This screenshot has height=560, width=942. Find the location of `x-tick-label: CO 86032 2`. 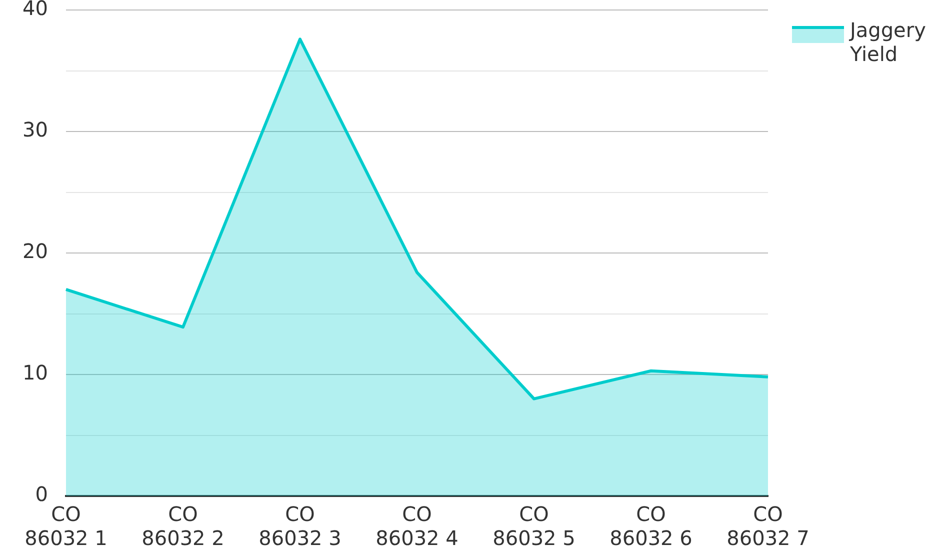

x-tick-label: CO 86032 2 is located at coordinates (183, 526).